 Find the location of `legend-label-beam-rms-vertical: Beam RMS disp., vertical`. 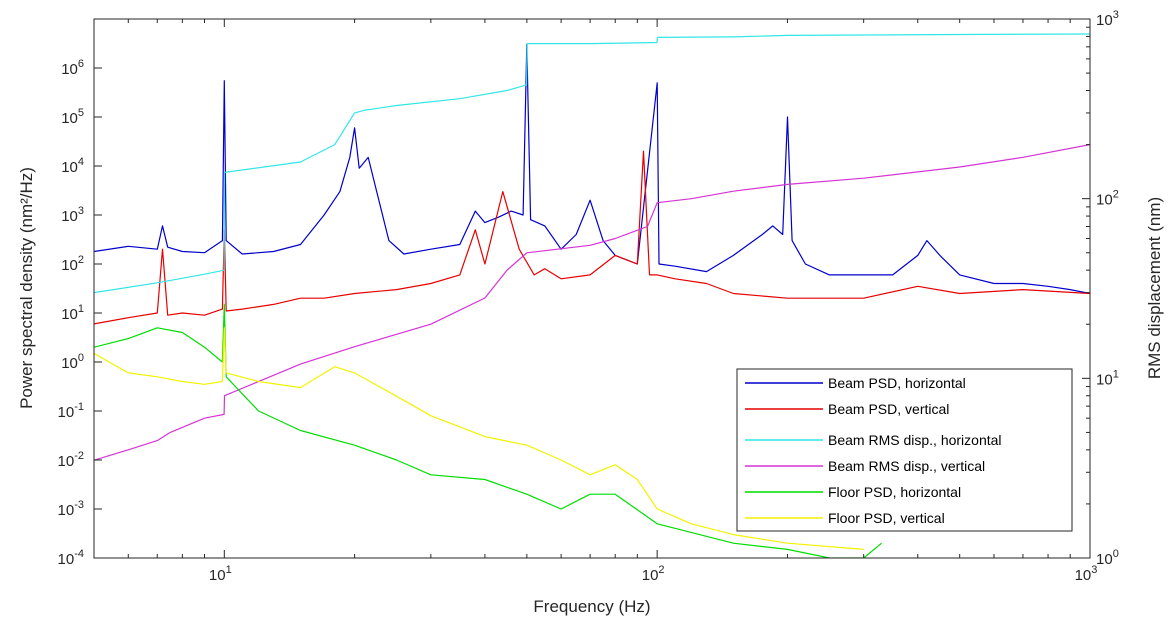

legend-label-beam-rms-vertical: Beam RMS disp., vertical is located at coordinates (906, 466).